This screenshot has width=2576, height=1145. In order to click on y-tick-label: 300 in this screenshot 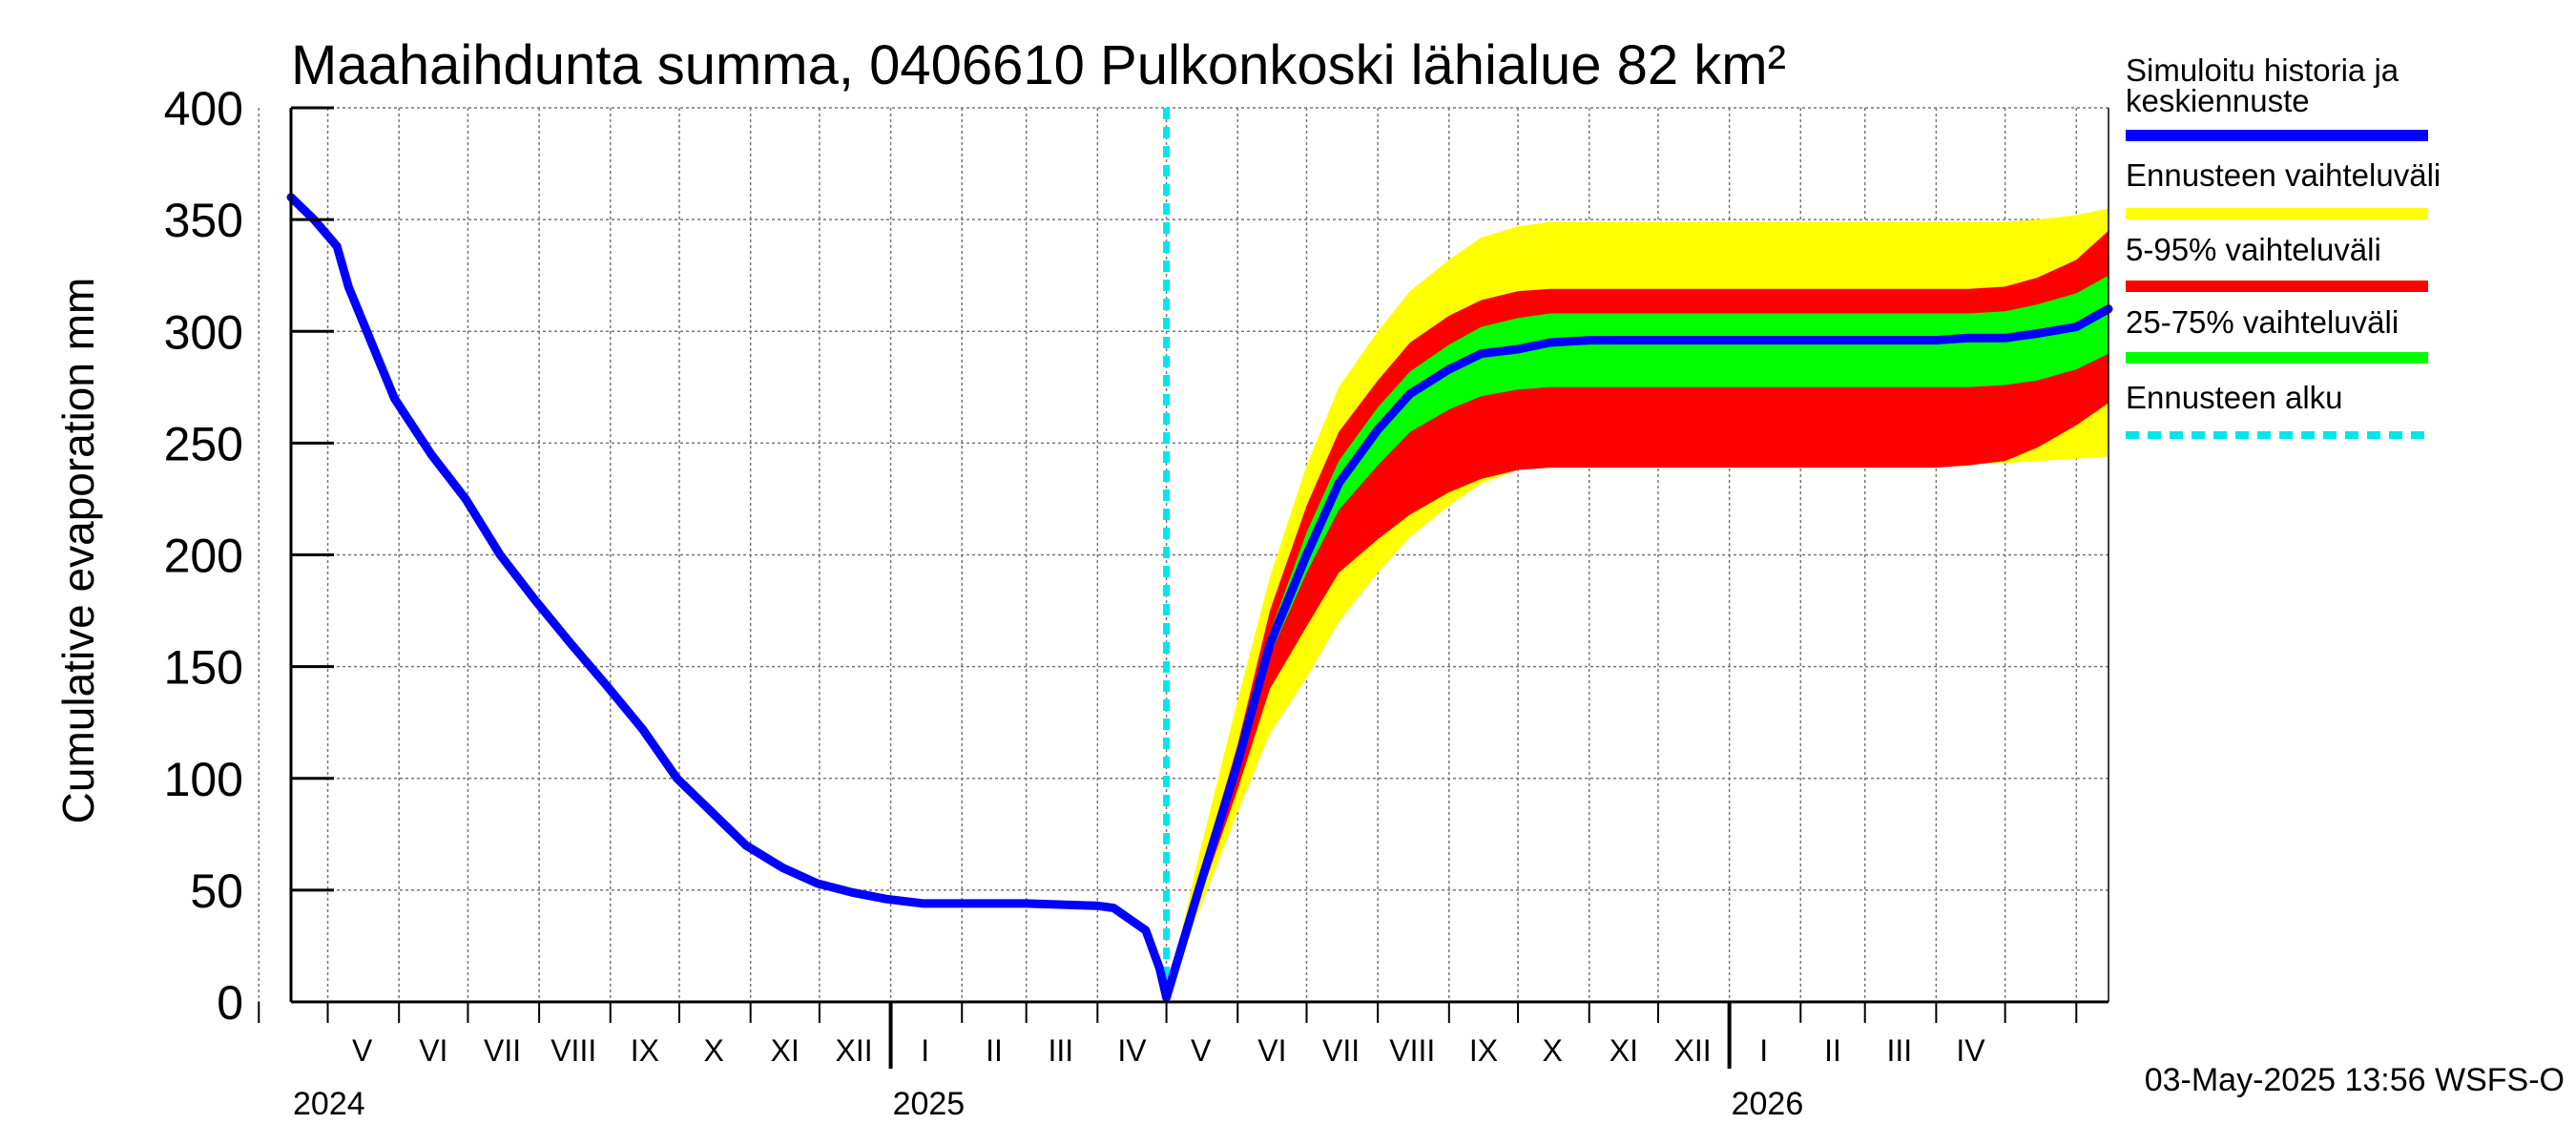, I will do `click(203, 332)`.